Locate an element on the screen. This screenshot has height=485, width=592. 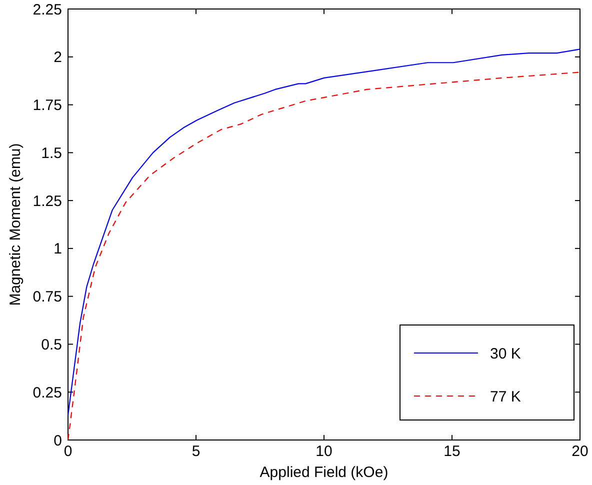
y-tick-label: 1.5 is located at coordinates (51, 153).